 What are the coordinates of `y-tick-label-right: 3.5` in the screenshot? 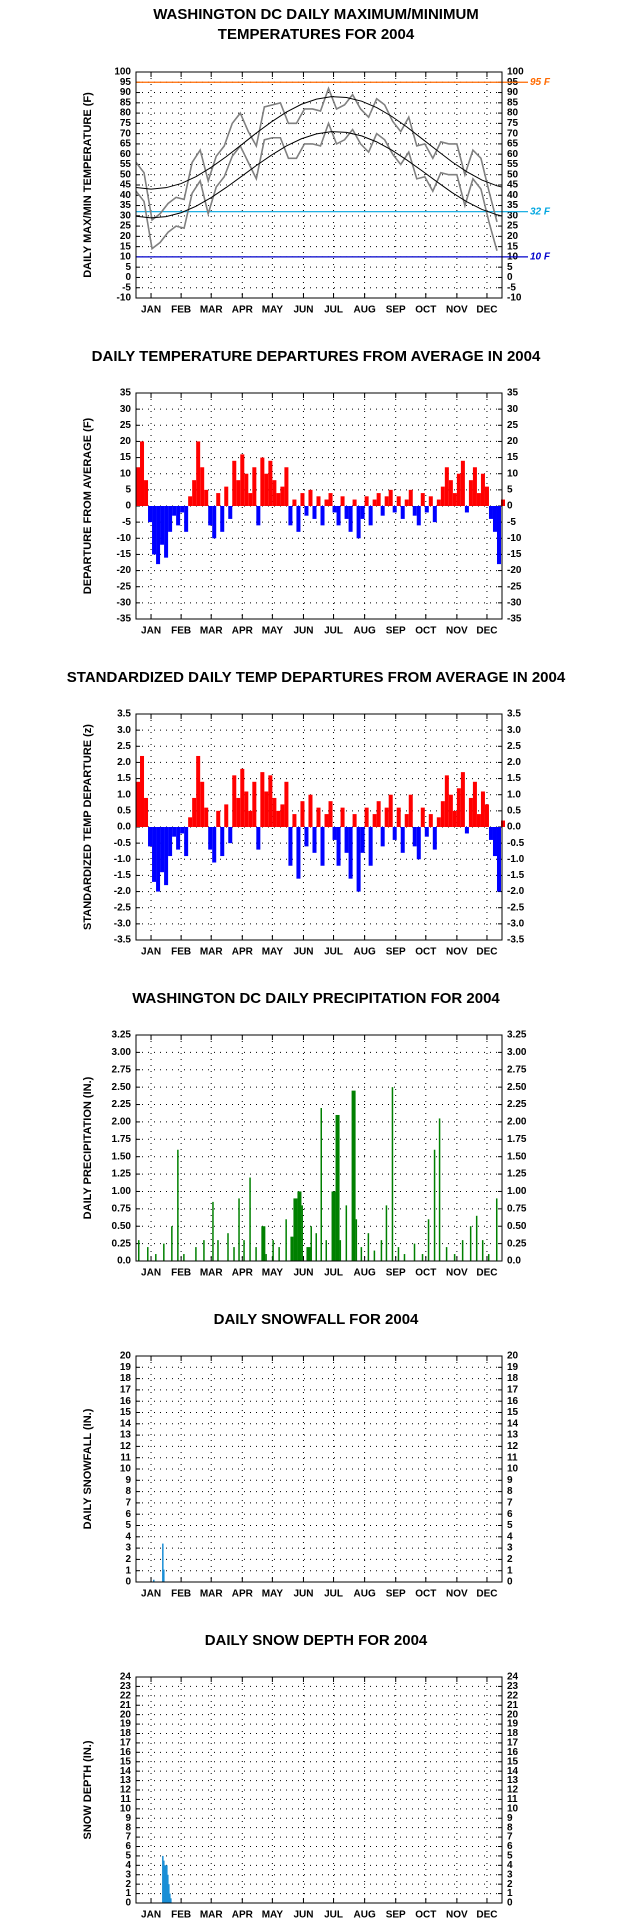 It's located at (514, 714).